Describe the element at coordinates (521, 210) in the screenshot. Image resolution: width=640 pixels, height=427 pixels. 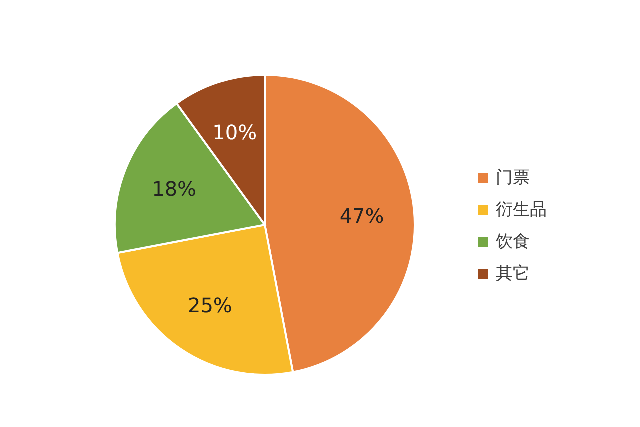
I see `legend-label: 衍生品` at that location.